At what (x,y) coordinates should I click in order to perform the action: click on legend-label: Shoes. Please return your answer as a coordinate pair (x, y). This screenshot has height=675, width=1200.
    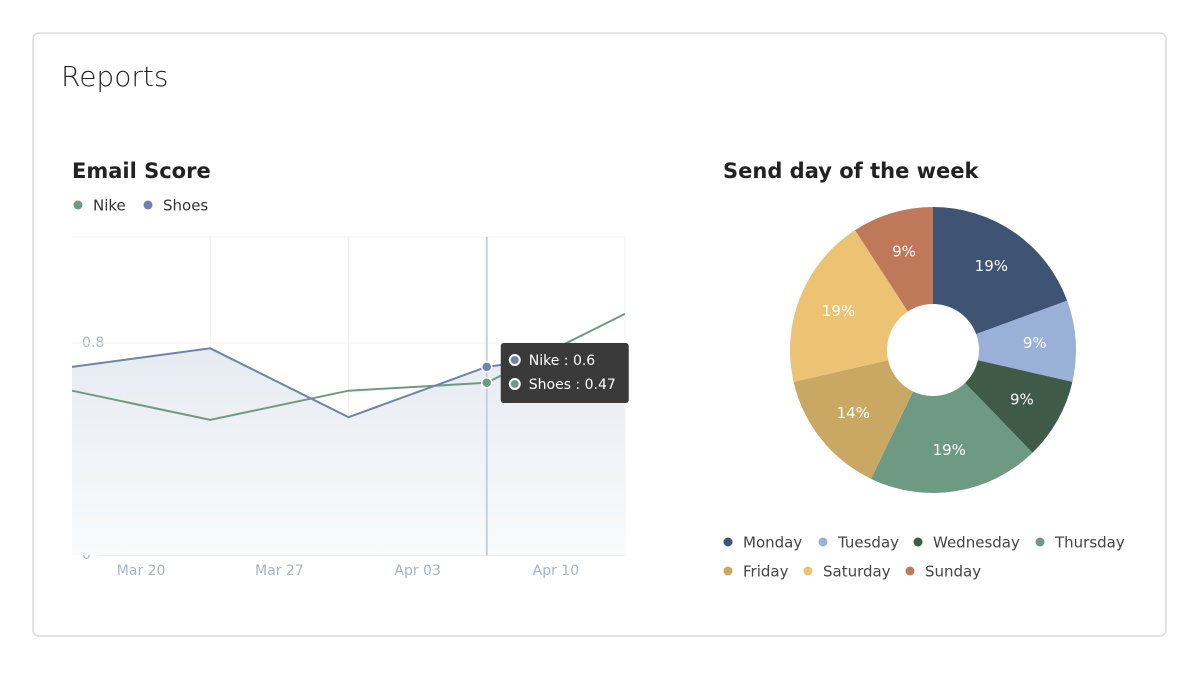
    Looking at the image, I should click on (185, 206).